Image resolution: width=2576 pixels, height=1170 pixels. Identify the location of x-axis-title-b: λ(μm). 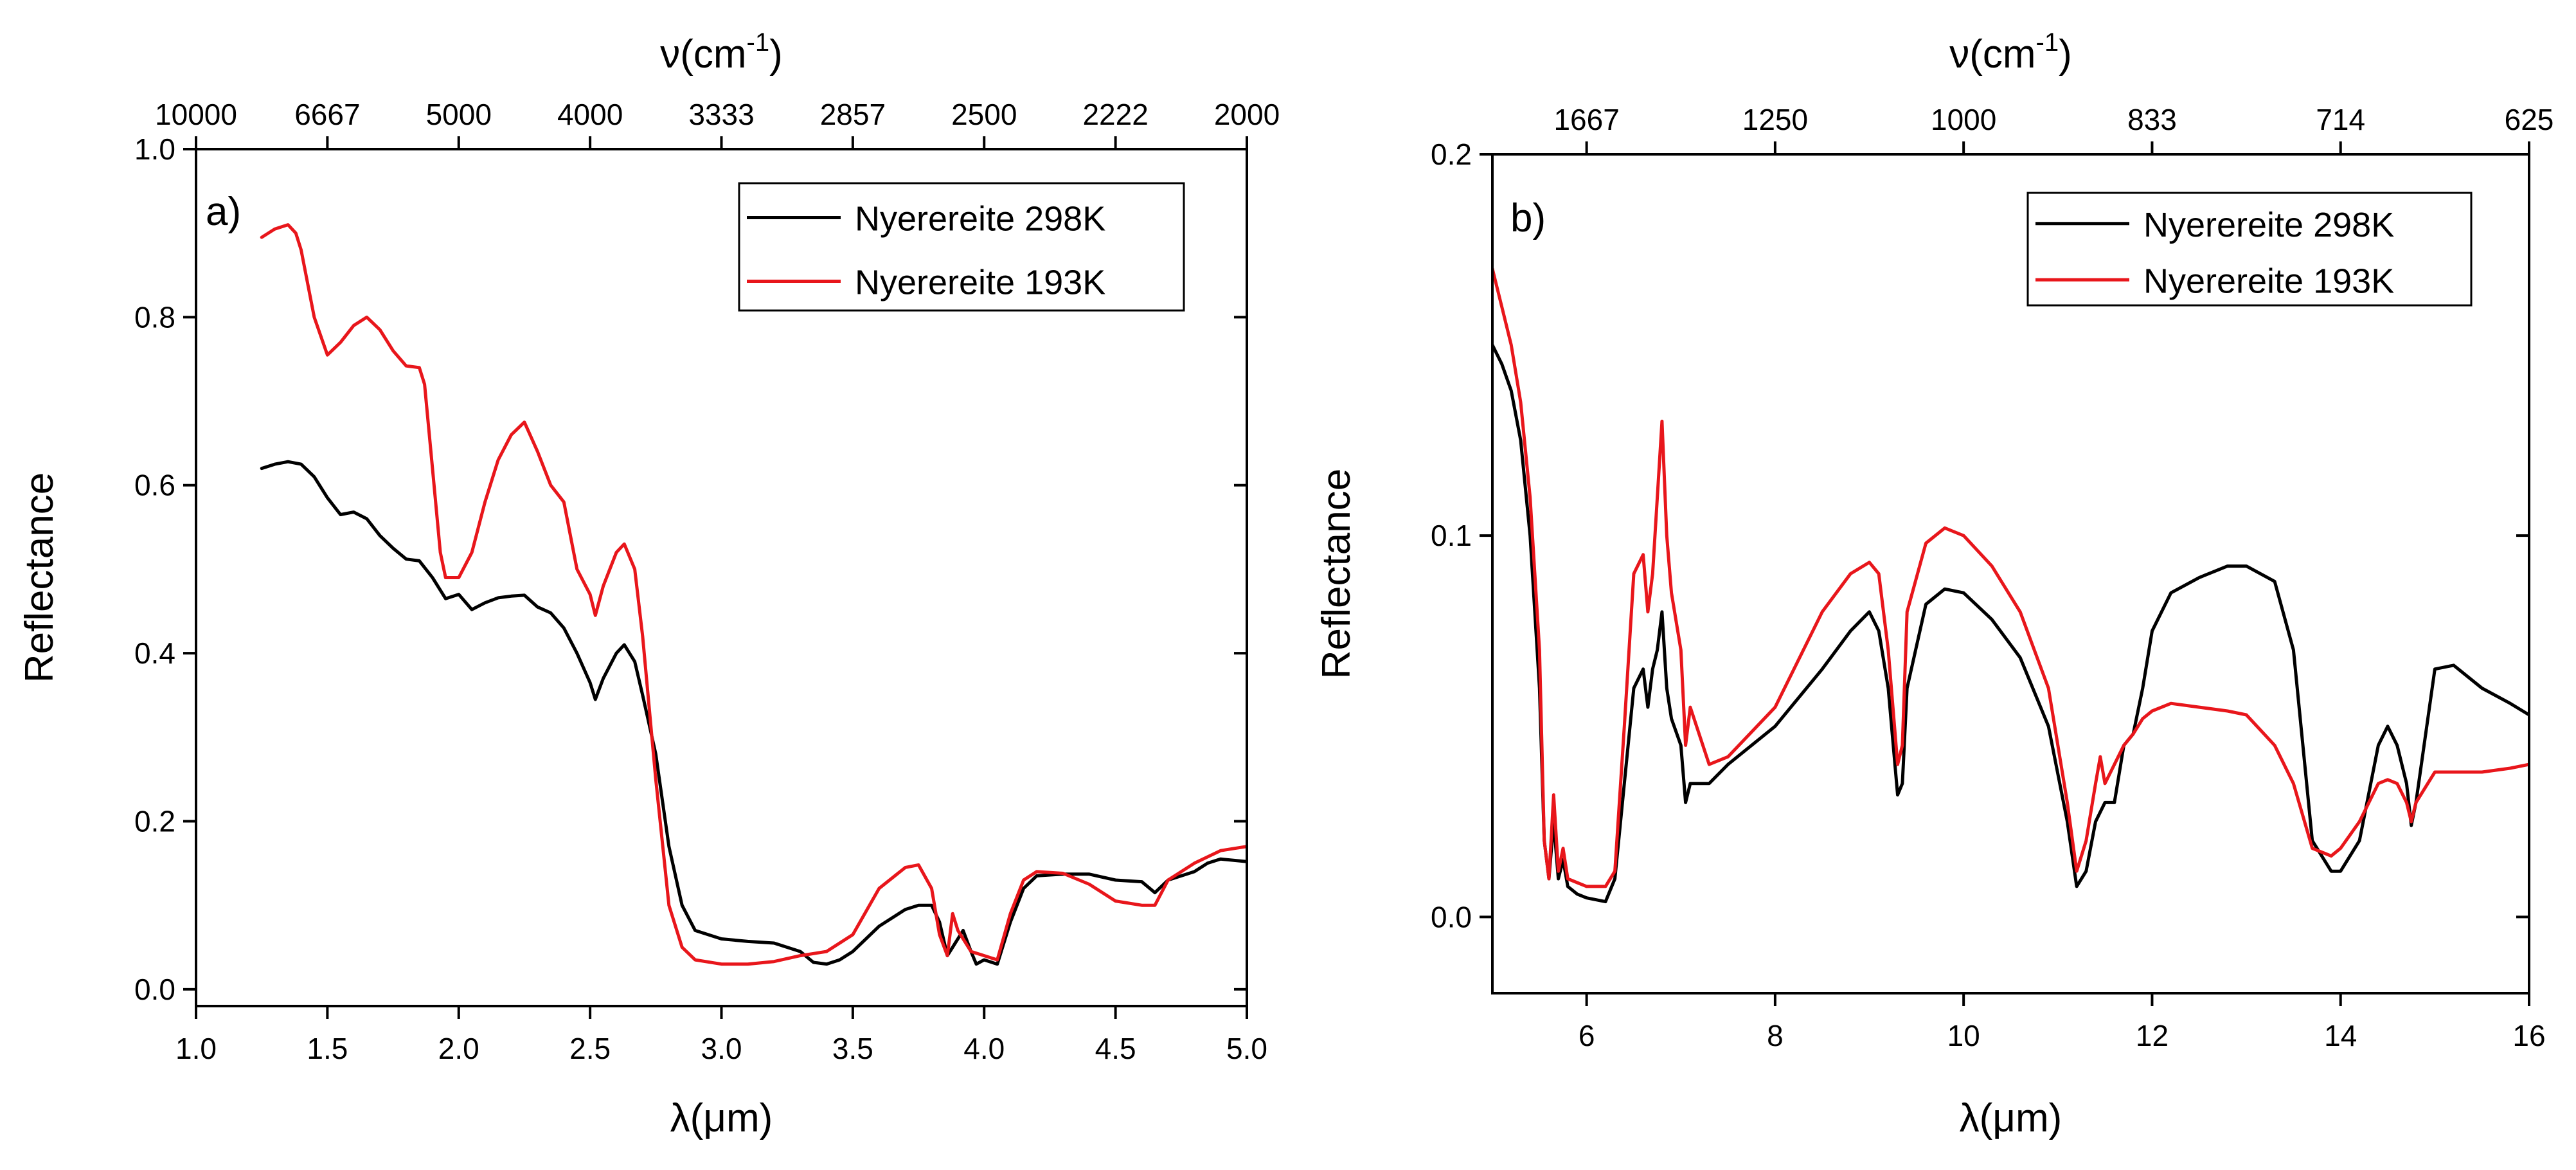
(2011, 1118).